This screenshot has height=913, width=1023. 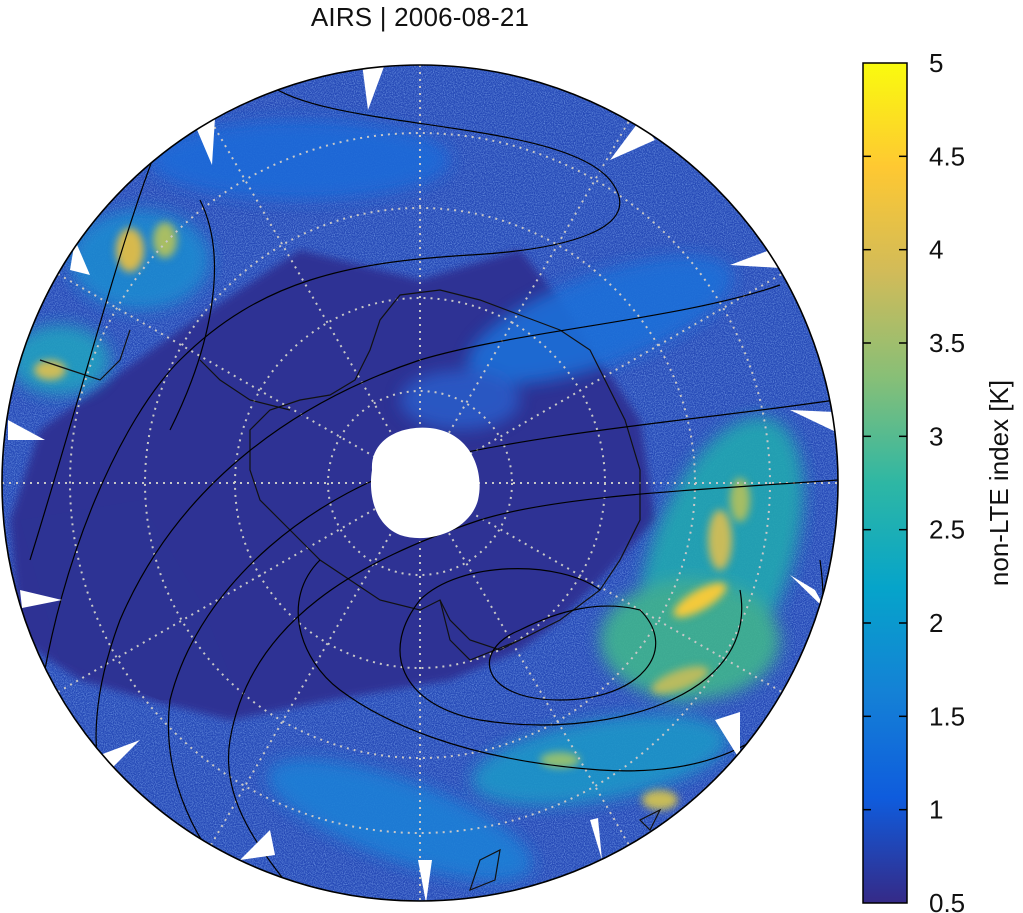 I want to click on colorbar-ramp, so click(x=885, y=483).